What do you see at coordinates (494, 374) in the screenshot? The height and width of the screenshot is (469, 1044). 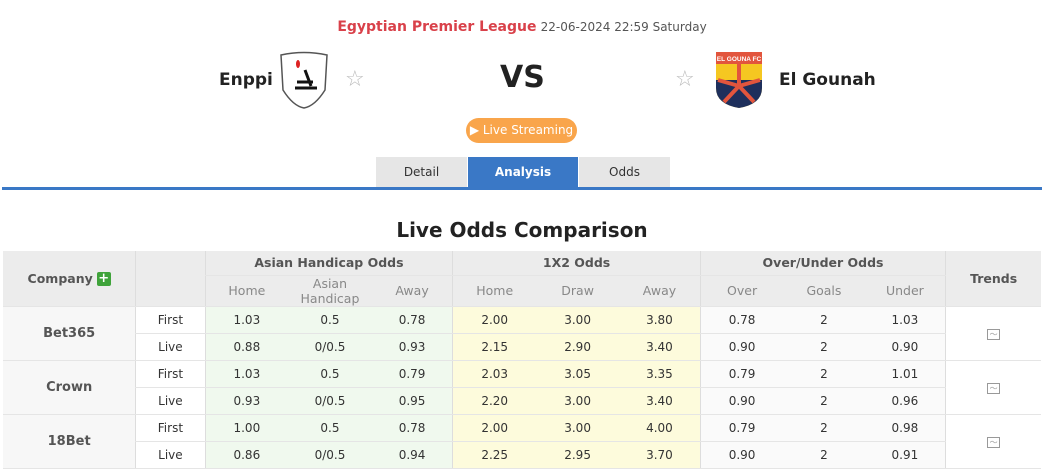 I see `odds-cell: 2.03` at bounding box center [494, 374].